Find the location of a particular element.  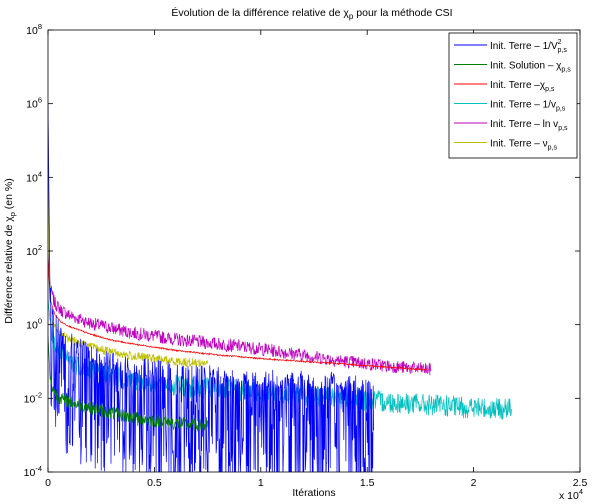

x-tick-label: 1.5 is located at coordinates (367, 483).